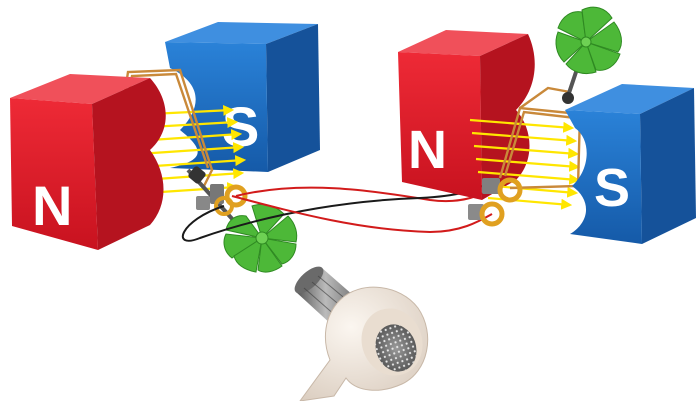 Image resolution: width=700 pixels, height=401 pixels. Describe the element at coordinates (588, 40) in the screenshot. I see `right-fan` at that location.